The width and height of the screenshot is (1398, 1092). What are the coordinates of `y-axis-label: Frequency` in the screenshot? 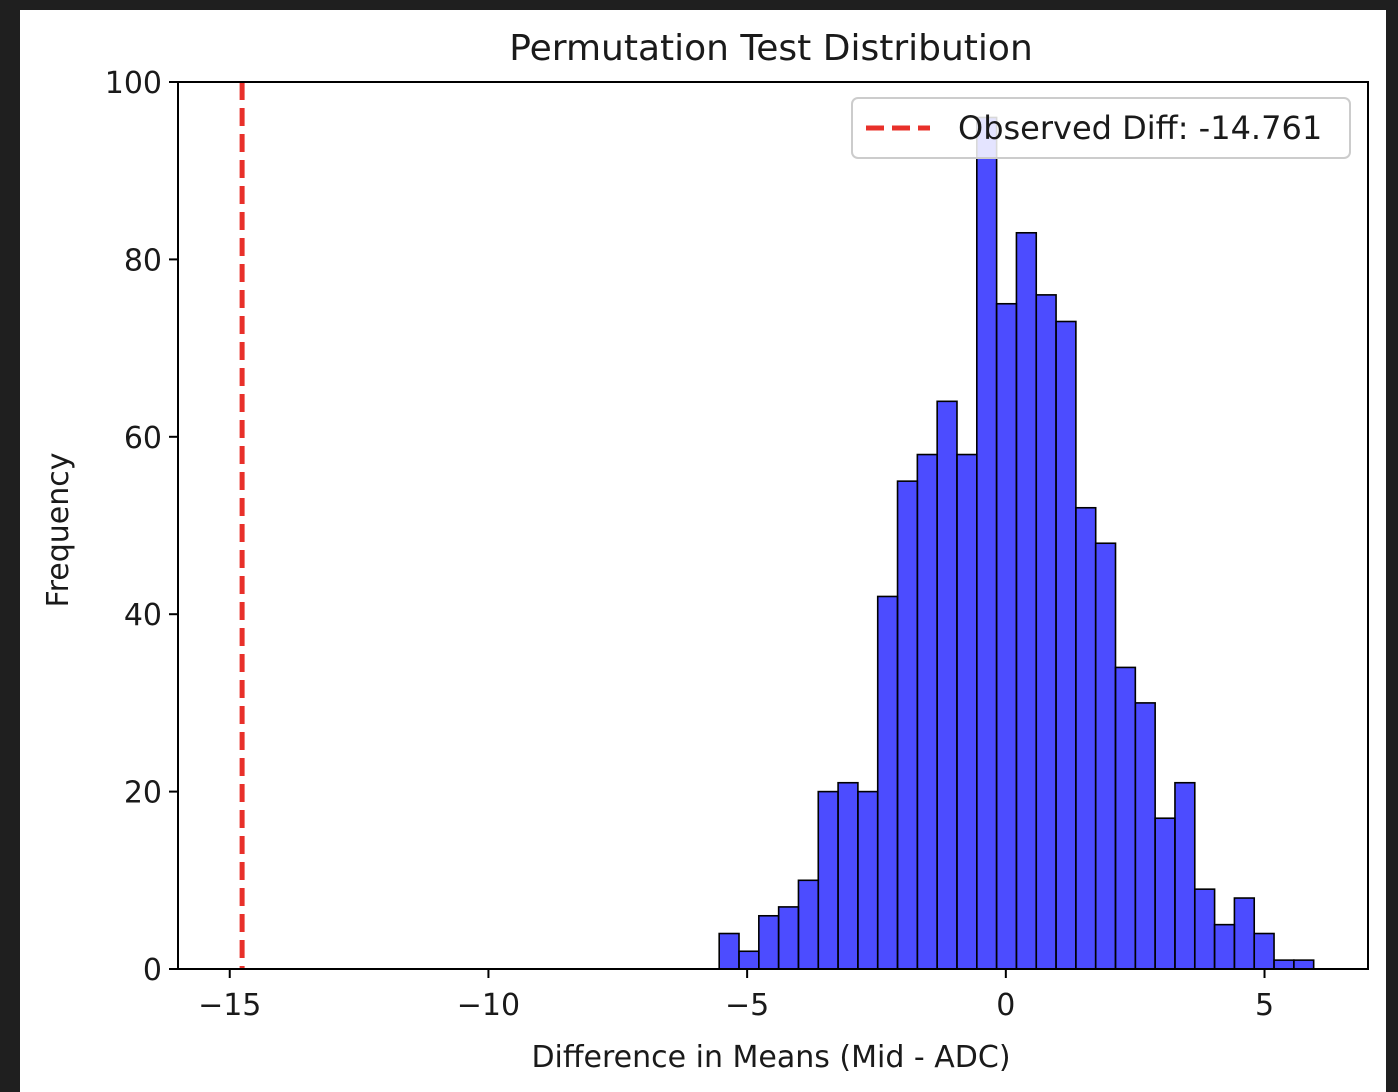 It's located at (58, 530).